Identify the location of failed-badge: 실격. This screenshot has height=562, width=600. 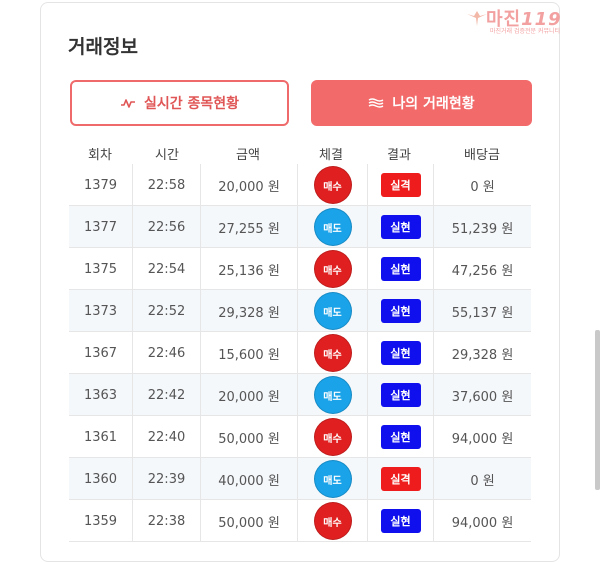
(400, 185).